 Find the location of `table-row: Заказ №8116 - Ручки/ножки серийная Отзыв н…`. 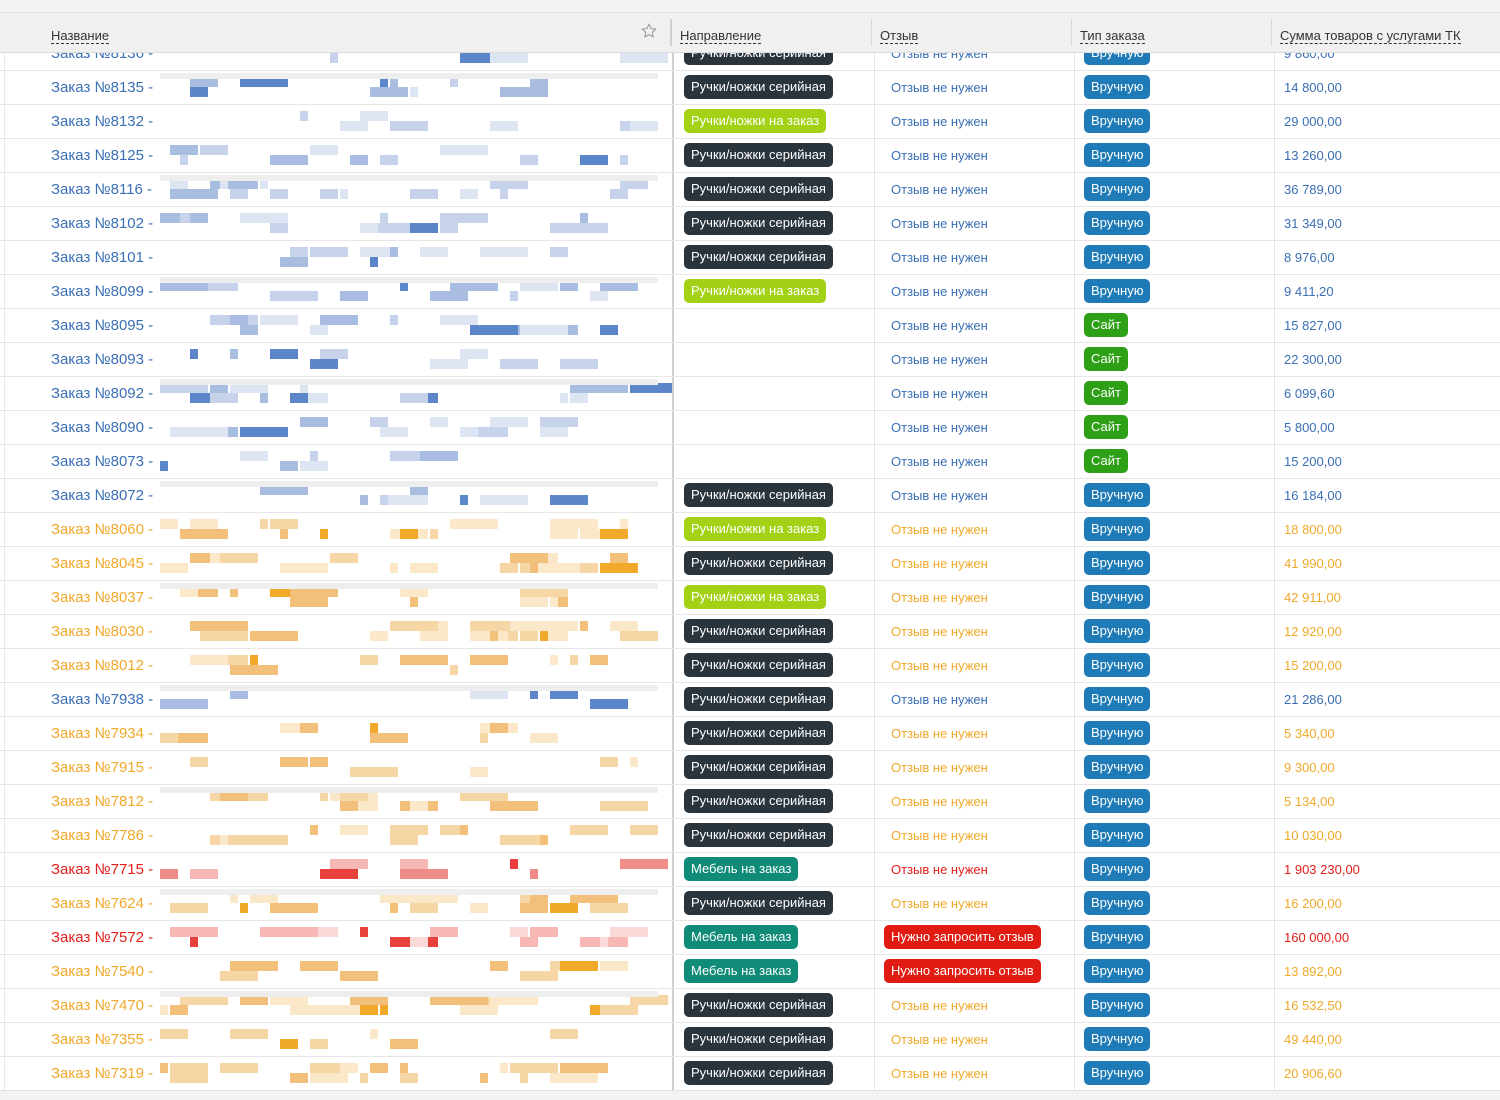

table-row: Заказ №8116 - Ручки/ножки серийная Отзыв н… is located at coordinates (750, 190).